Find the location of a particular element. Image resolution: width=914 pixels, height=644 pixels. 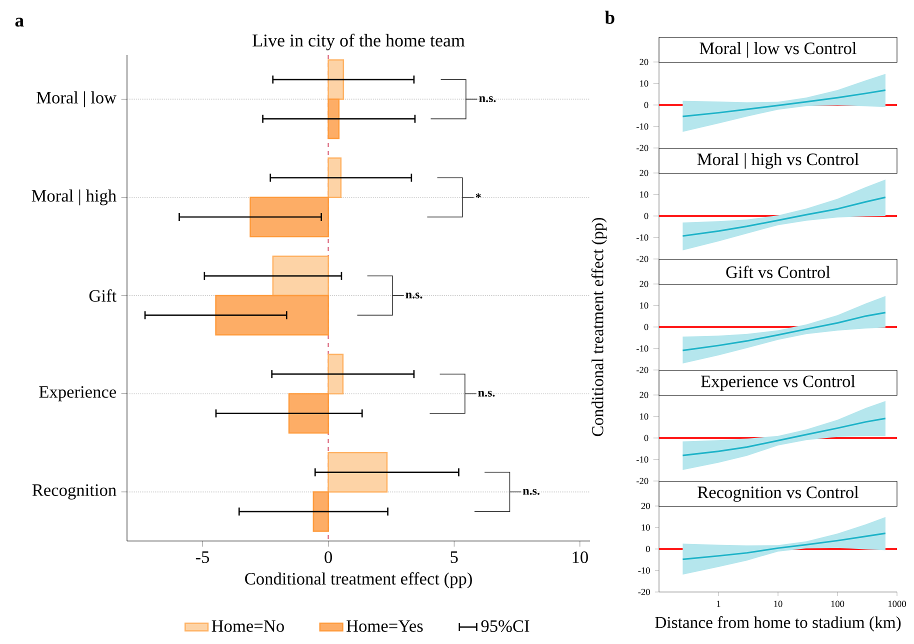

chart-title: Moral | low vs Control is located at coordinates (778, 50).